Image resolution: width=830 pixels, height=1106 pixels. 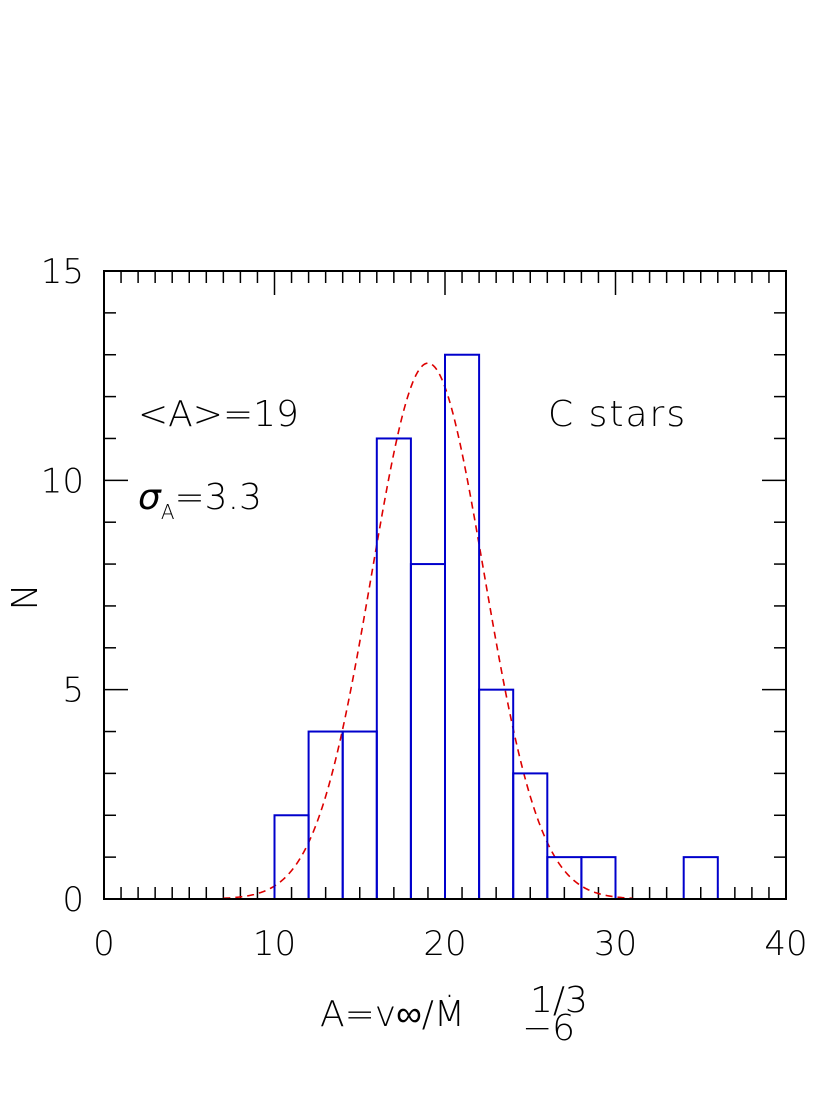 What do you see at coordinates (218, 414) in the screenshot?
I see `mean-annotation: <A>=19` at bounding box center [218, 414].